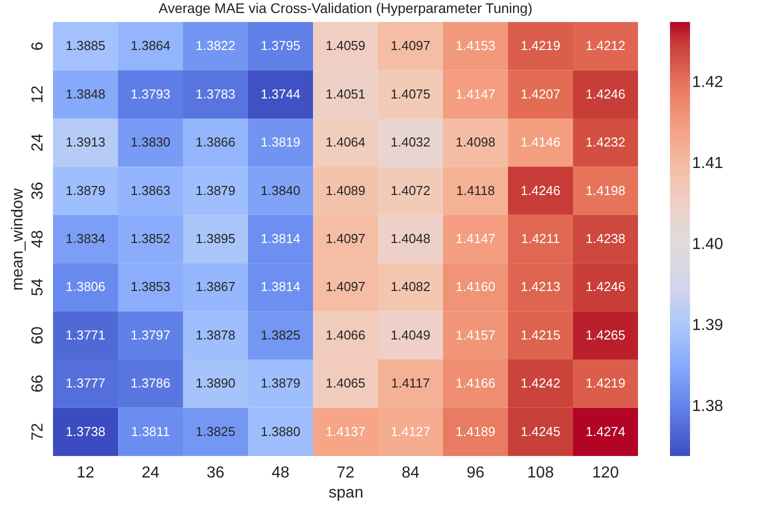 Image resolution: width=762 pixels, height=523 pixels. What do you see at coordinates (708, 82) in the screenshot?
I see `color-bar-label: 1.42` at bounding box center [708, 82].